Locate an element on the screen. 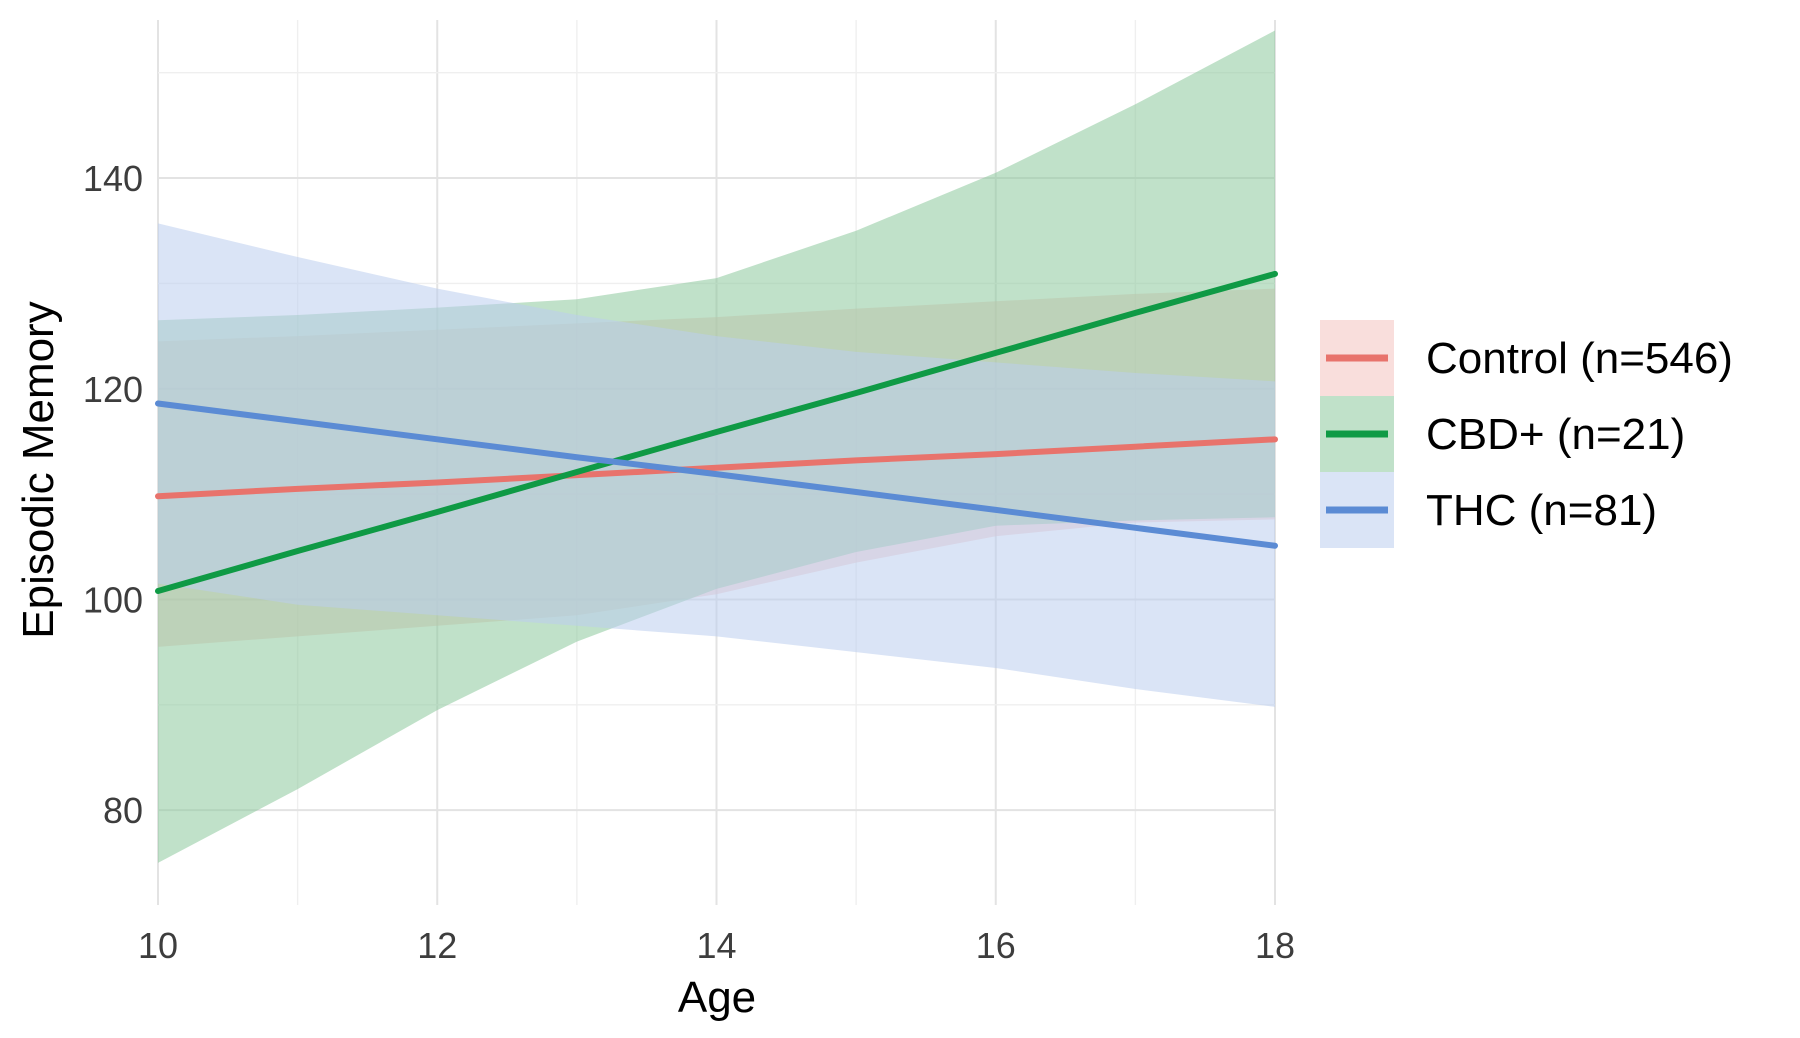  legend: Control (n=546) CBD+ (n=21) THC (n=81) is located at coordinates (1526, 434).